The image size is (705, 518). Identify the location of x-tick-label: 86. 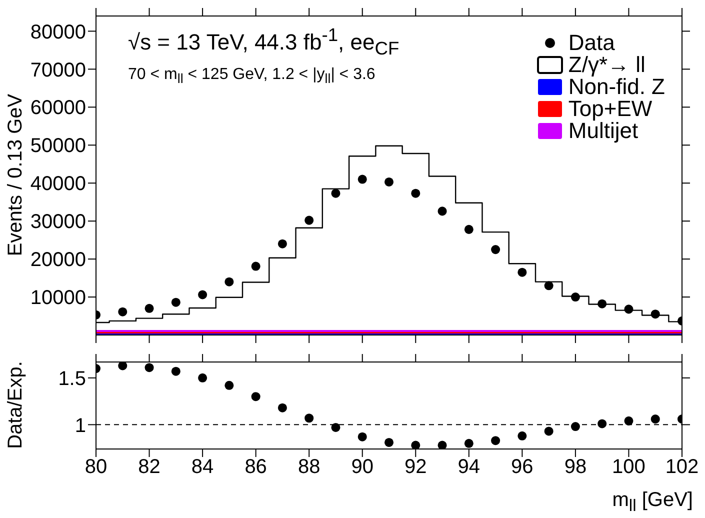
(255, 467).